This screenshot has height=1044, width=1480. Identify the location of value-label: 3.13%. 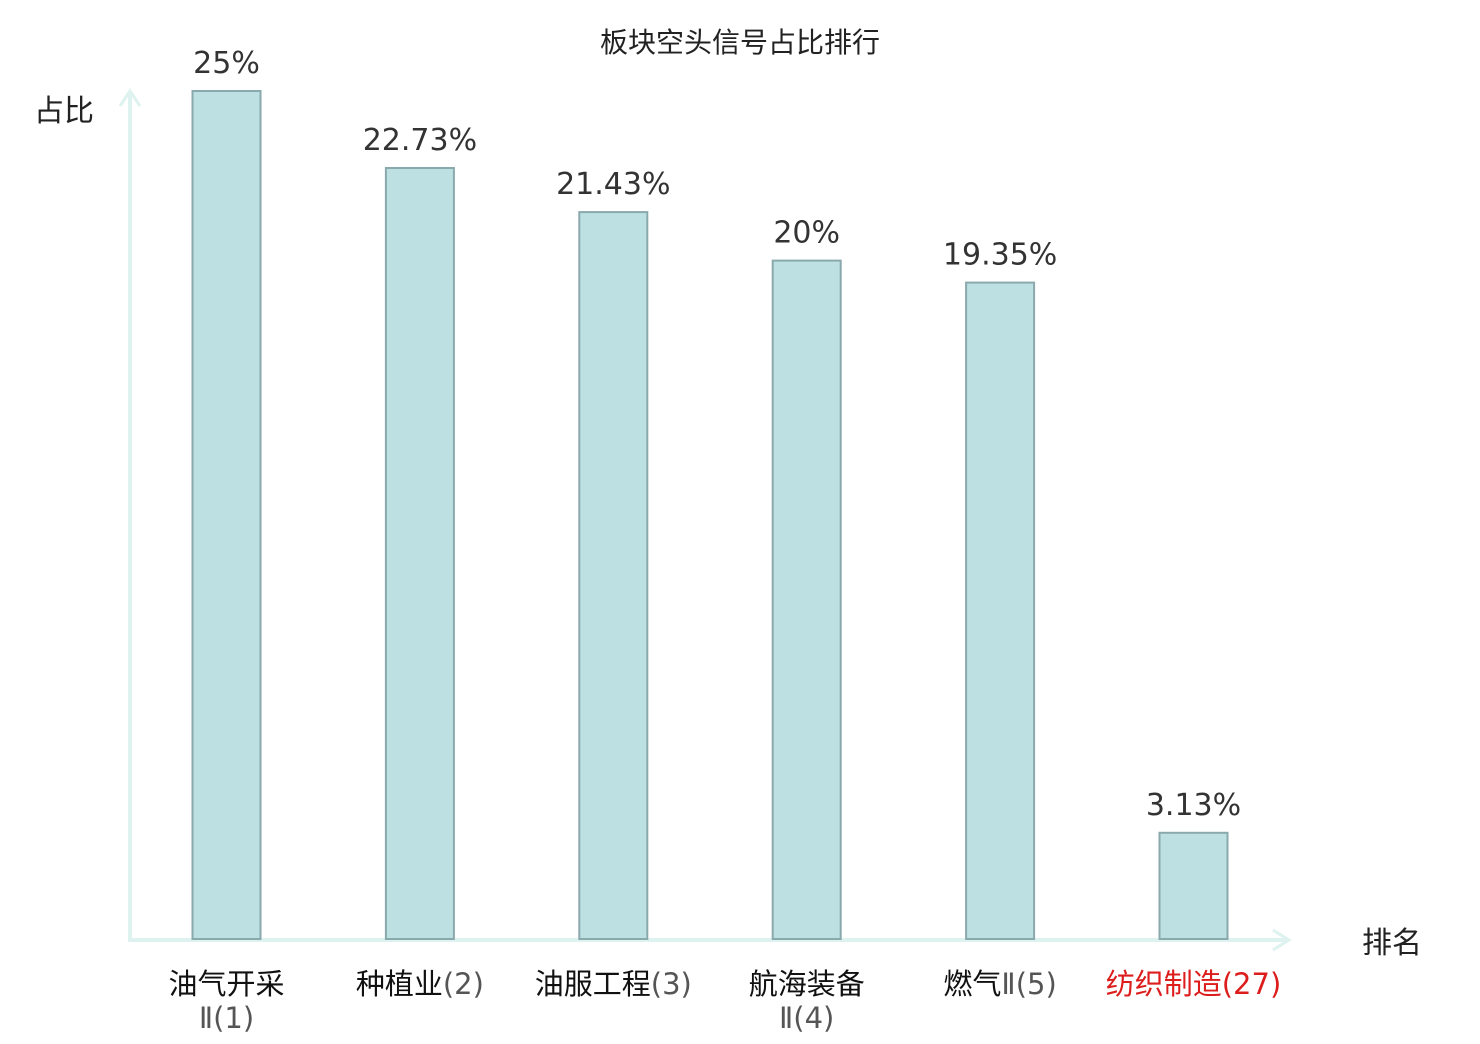
(1193, 805).